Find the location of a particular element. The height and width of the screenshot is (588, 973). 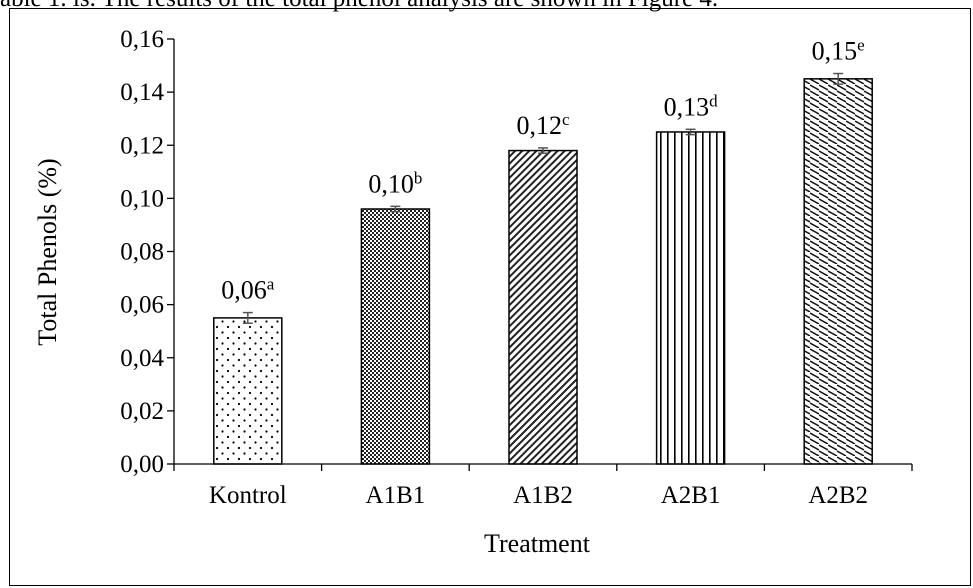

y-tick-label: 0,00 is located at coordinates (142, 464).